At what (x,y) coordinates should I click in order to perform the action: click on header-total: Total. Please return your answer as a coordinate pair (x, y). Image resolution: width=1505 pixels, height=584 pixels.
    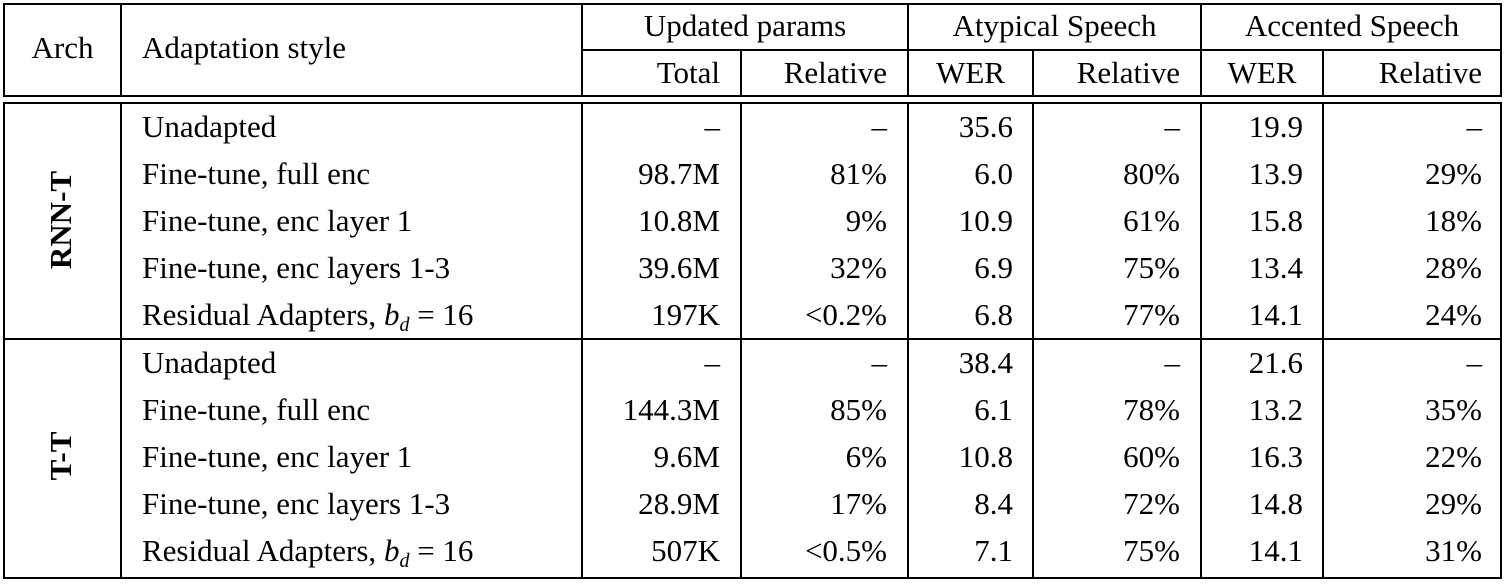
    Looking at the image, I should click on (688, 72).